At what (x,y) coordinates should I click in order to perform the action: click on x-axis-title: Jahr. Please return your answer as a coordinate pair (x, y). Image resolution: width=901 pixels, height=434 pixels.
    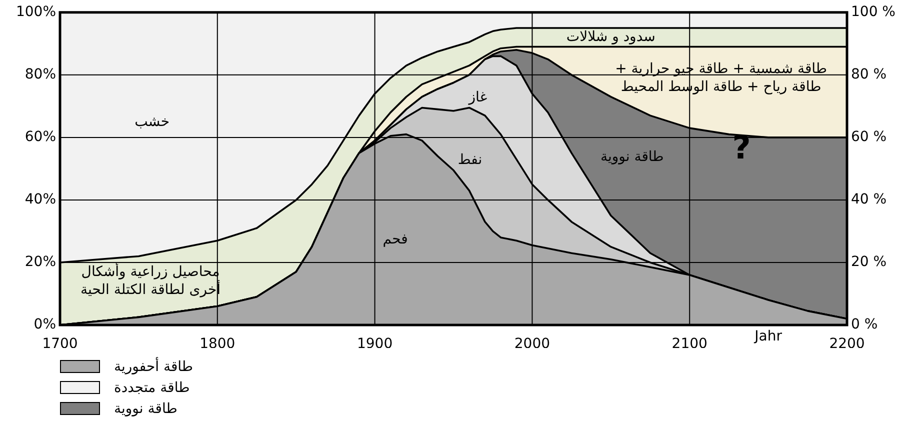
    Looking at the image, I should click on (768, 336).